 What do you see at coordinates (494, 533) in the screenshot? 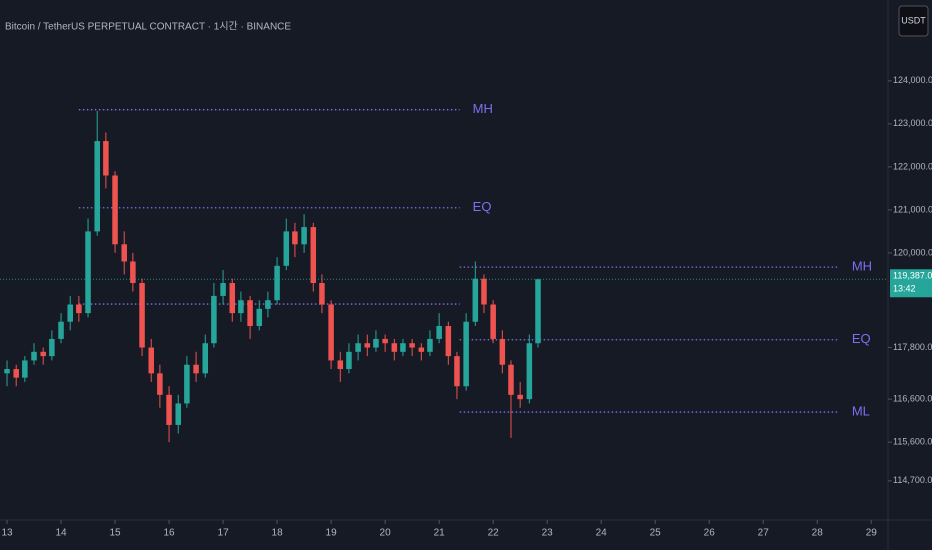
I see `x-tick-label: 22` at bounding box center [494, 533].